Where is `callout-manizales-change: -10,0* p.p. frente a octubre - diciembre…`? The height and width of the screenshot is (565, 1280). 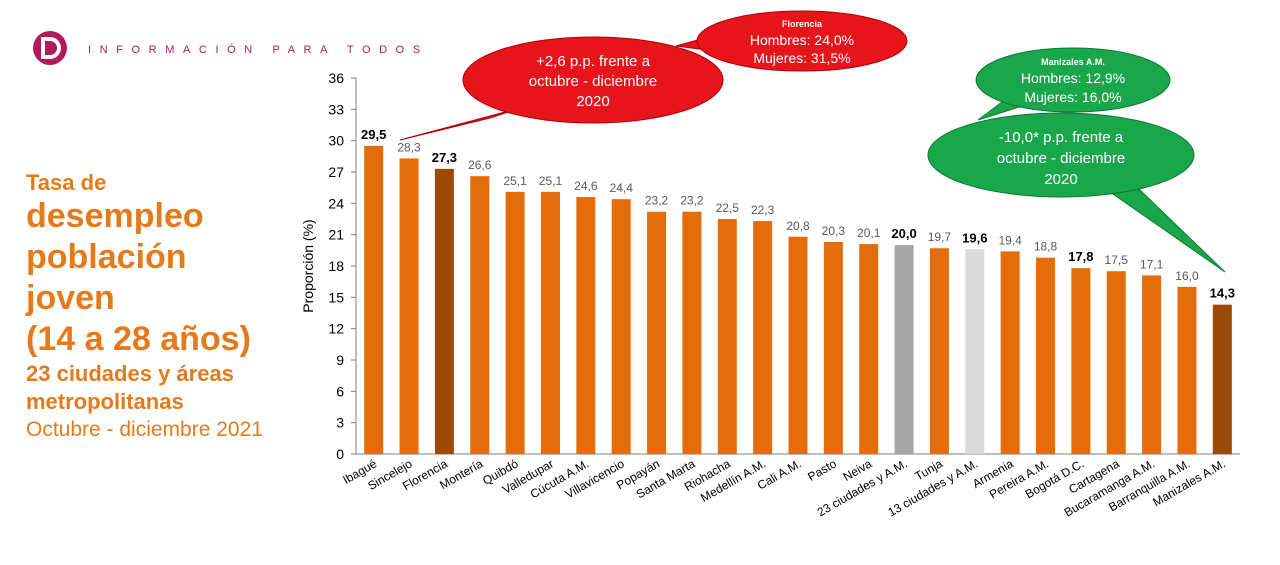
callout-manizales-change: -10,0* p.p. frente a octubre - diciembre… is located at coordinates (1076, 192).